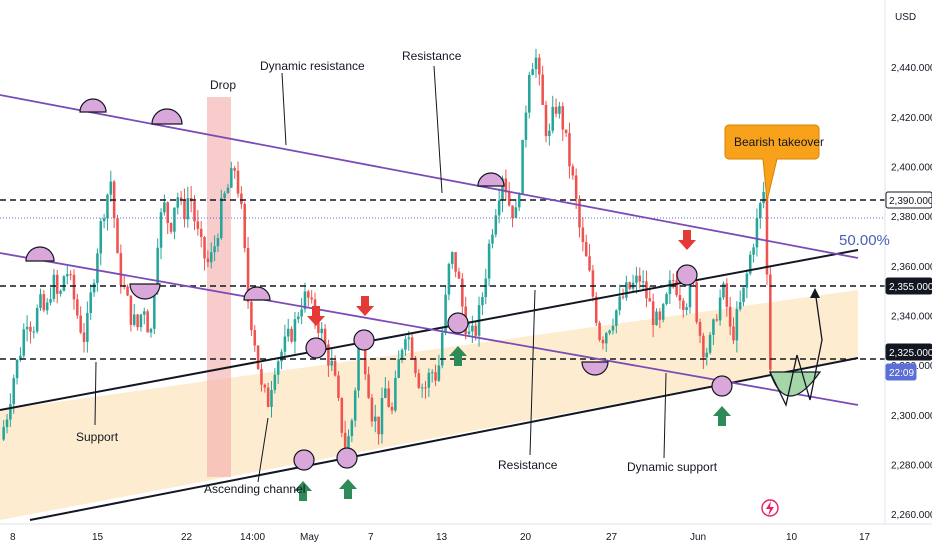 The image size is (932, 550). Describe the element at coordinates (309, 537) in the screenshot. I see `time-tick-label: May` at that location.